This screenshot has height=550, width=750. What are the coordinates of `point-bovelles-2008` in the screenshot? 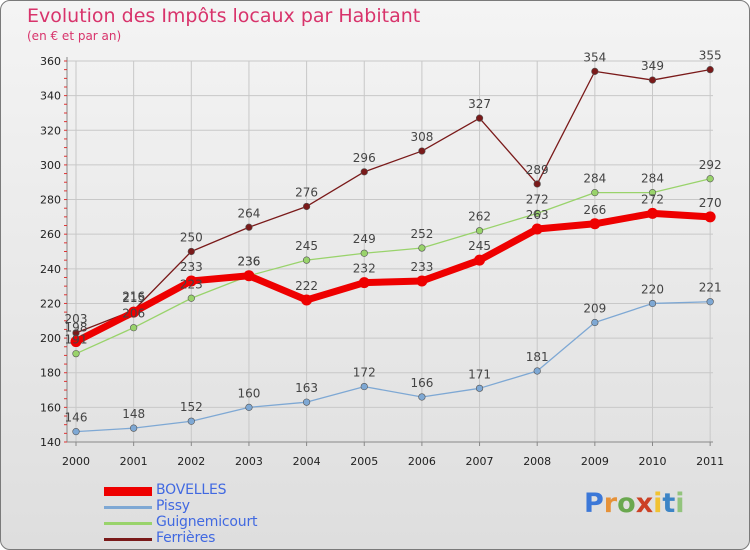 It's located at (537, 229).